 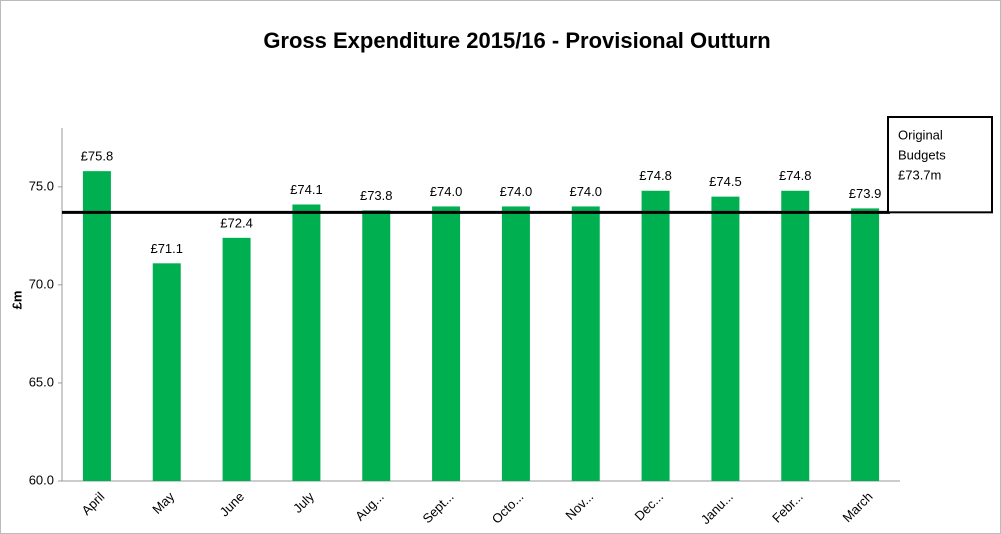 I want to click on value-label: £71.1, so click(x=166, y=248).